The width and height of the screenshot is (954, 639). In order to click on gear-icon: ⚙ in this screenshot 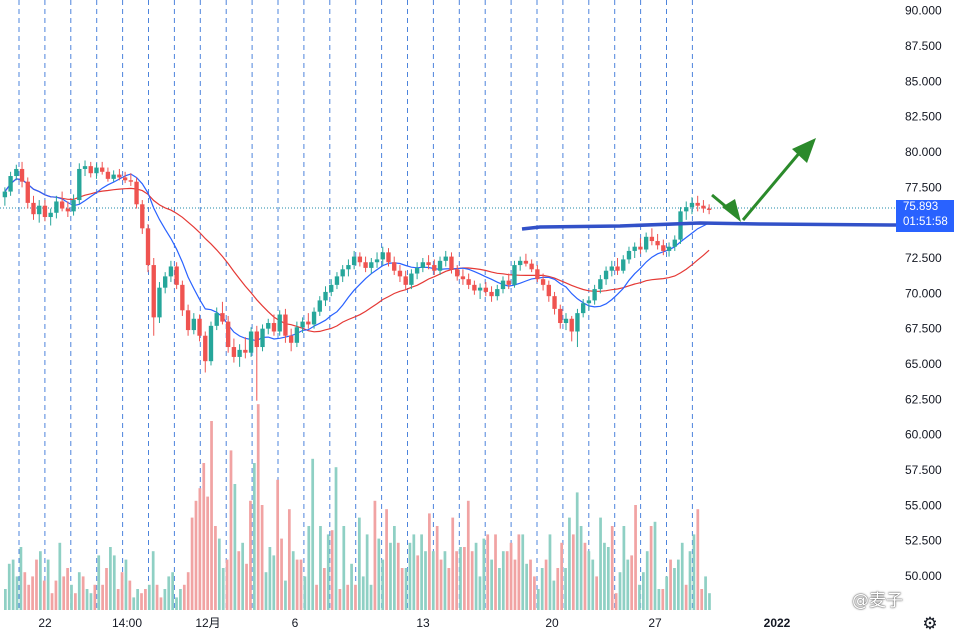, I will do `click(930, 623)`.